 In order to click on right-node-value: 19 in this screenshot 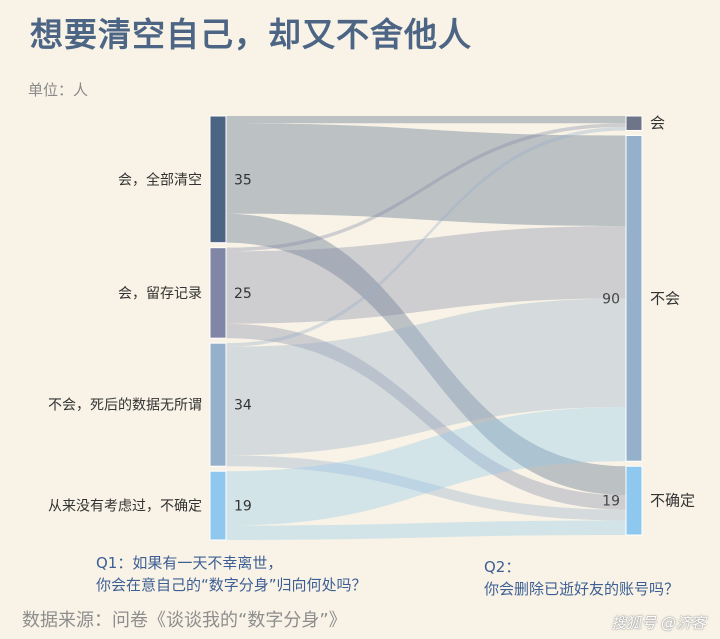, I will do `click(611, 502)`.